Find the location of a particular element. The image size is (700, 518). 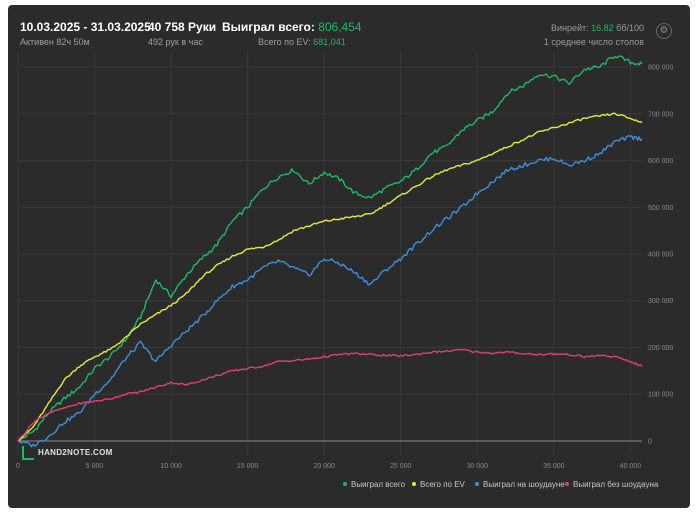

y-tick-label: 0 is located at coordinates (650, 441).